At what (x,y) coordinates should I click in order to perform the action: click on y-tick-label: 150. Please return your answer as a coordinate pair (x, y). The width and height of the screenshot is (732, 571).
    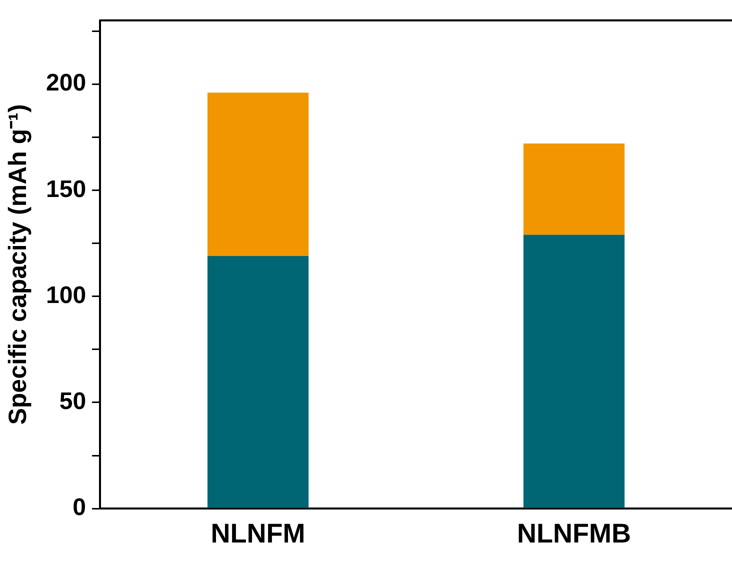
    Looking at the image, I should click on (66, 189).